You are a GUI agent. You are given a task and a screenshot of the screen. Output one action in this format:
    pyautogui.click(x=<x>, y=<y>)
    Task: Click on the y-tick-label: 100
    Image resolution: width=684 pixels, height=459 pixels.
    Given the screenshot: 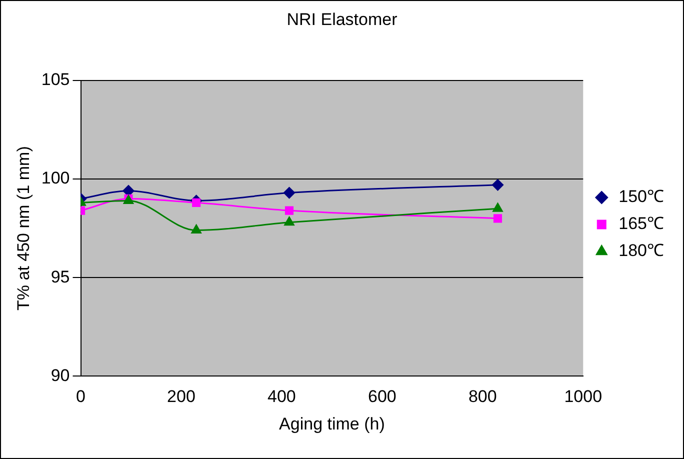 What is the action you would take?
    pyautogui.click(x=55, y=178)
    